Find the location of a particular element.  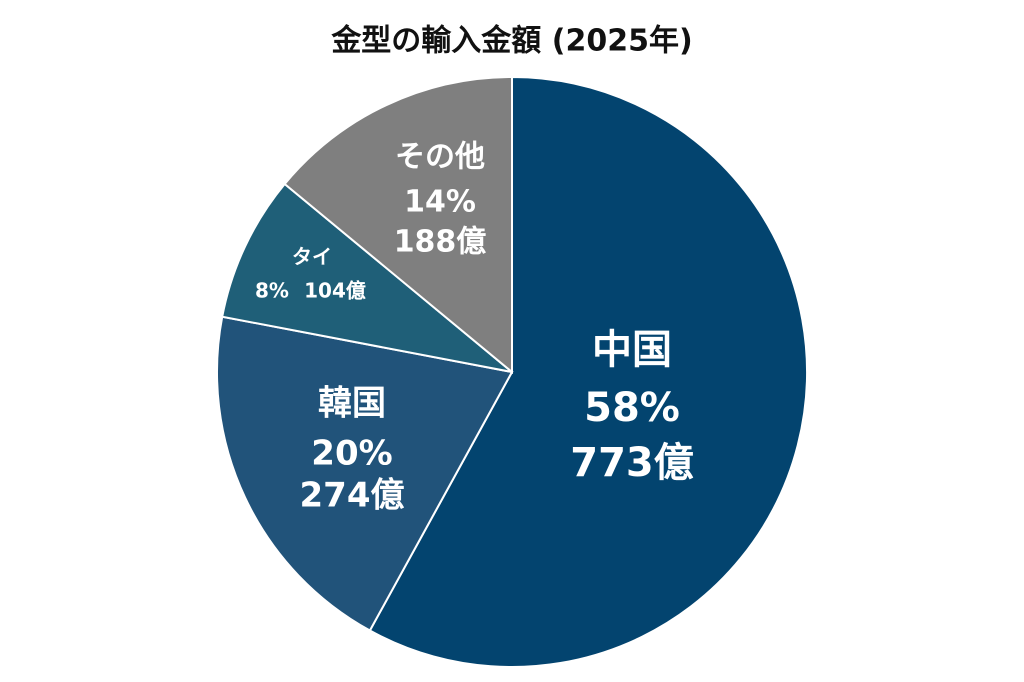

slice-percent: 14% is located at coordinates (440, 202).